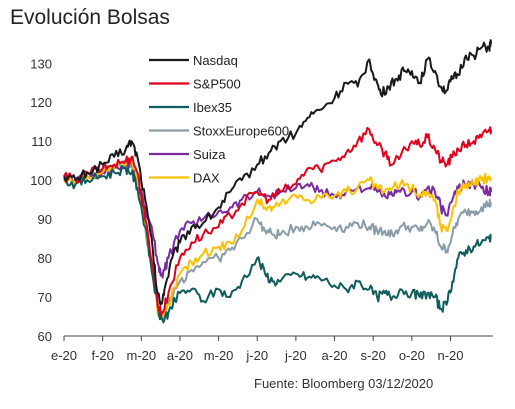  What do you see at coordinates (219, 119) in the screenshot?
I see `legend: Nasdaq S&P500 Ibex35 StoxxEurope600 Suiza DAX` at bounding box center [219, 119].